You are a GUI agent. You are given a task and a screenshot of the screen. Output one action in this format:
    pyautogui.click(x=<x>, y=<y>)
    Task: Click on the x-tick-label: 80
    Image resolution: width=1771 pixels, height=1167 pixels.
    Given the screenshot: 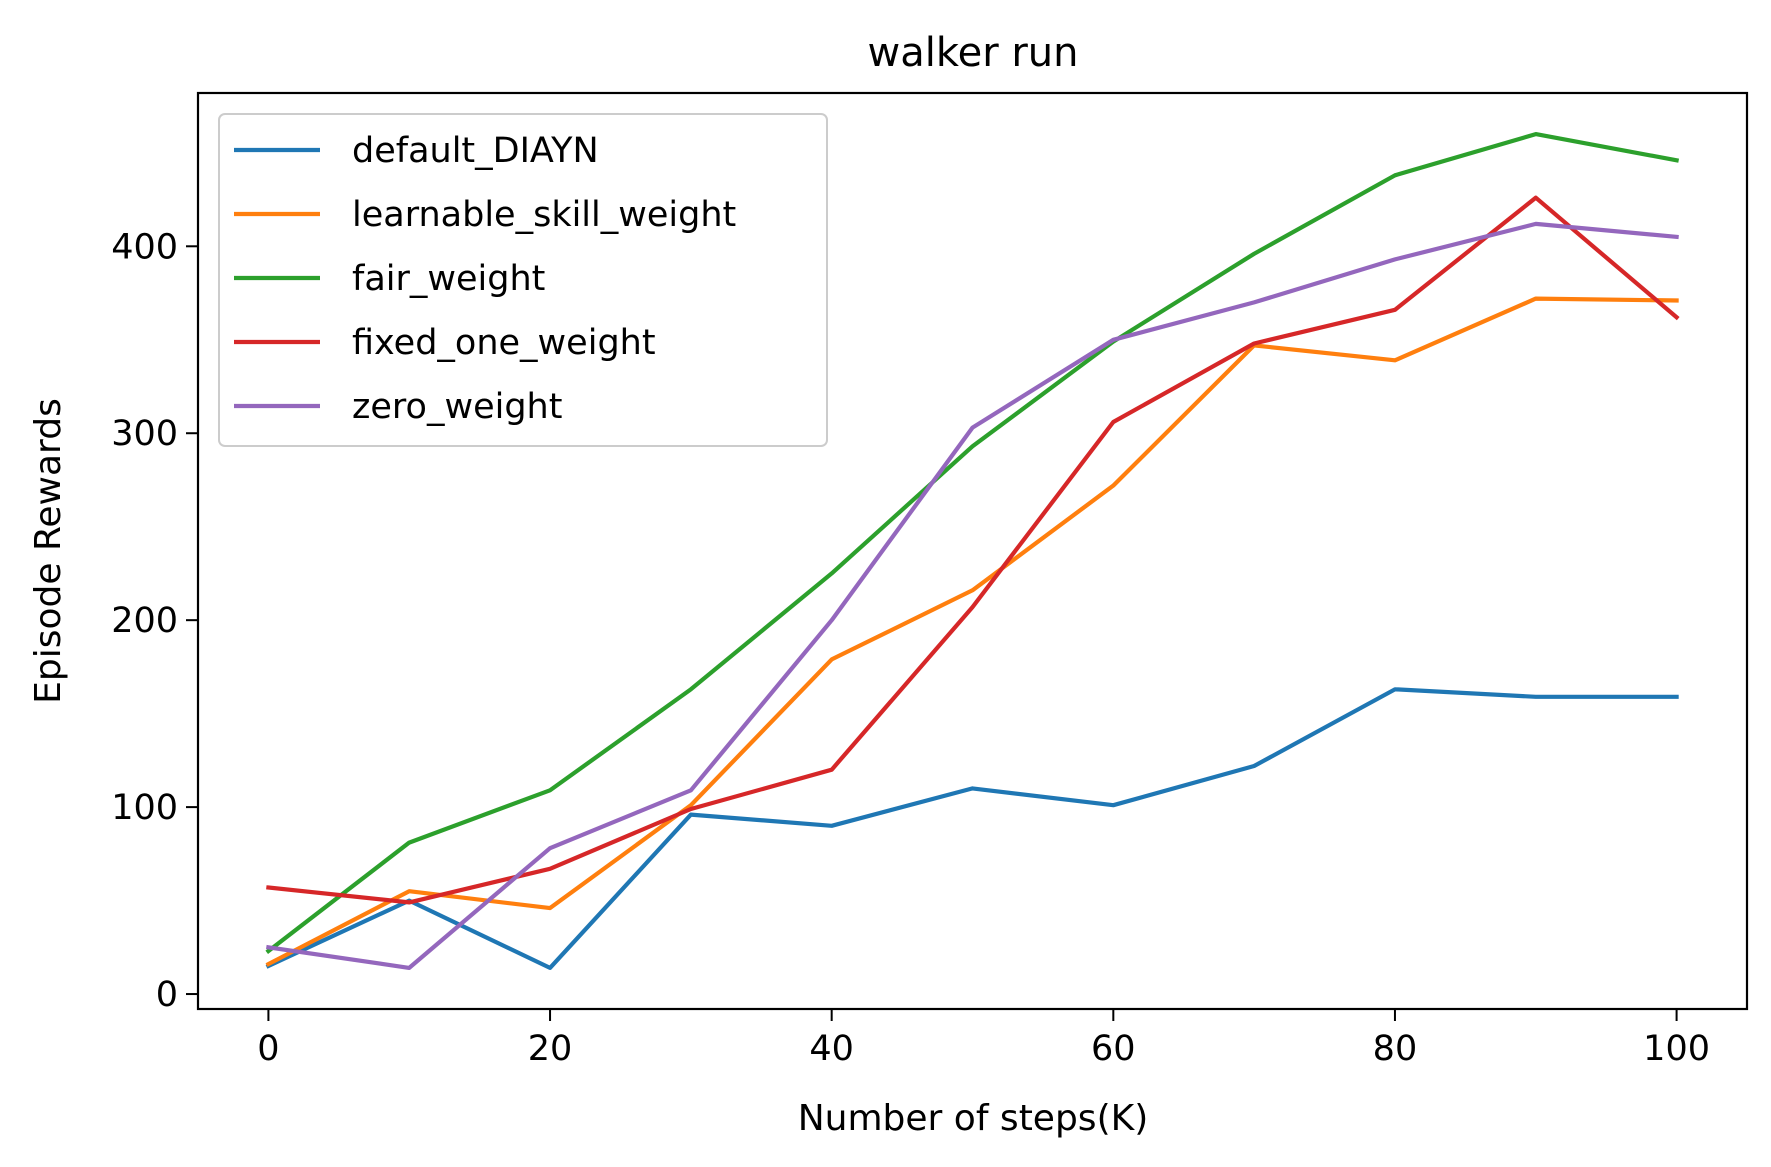 What is the action you would take?
    pyautogui.click(x=1395, y=1049)
    